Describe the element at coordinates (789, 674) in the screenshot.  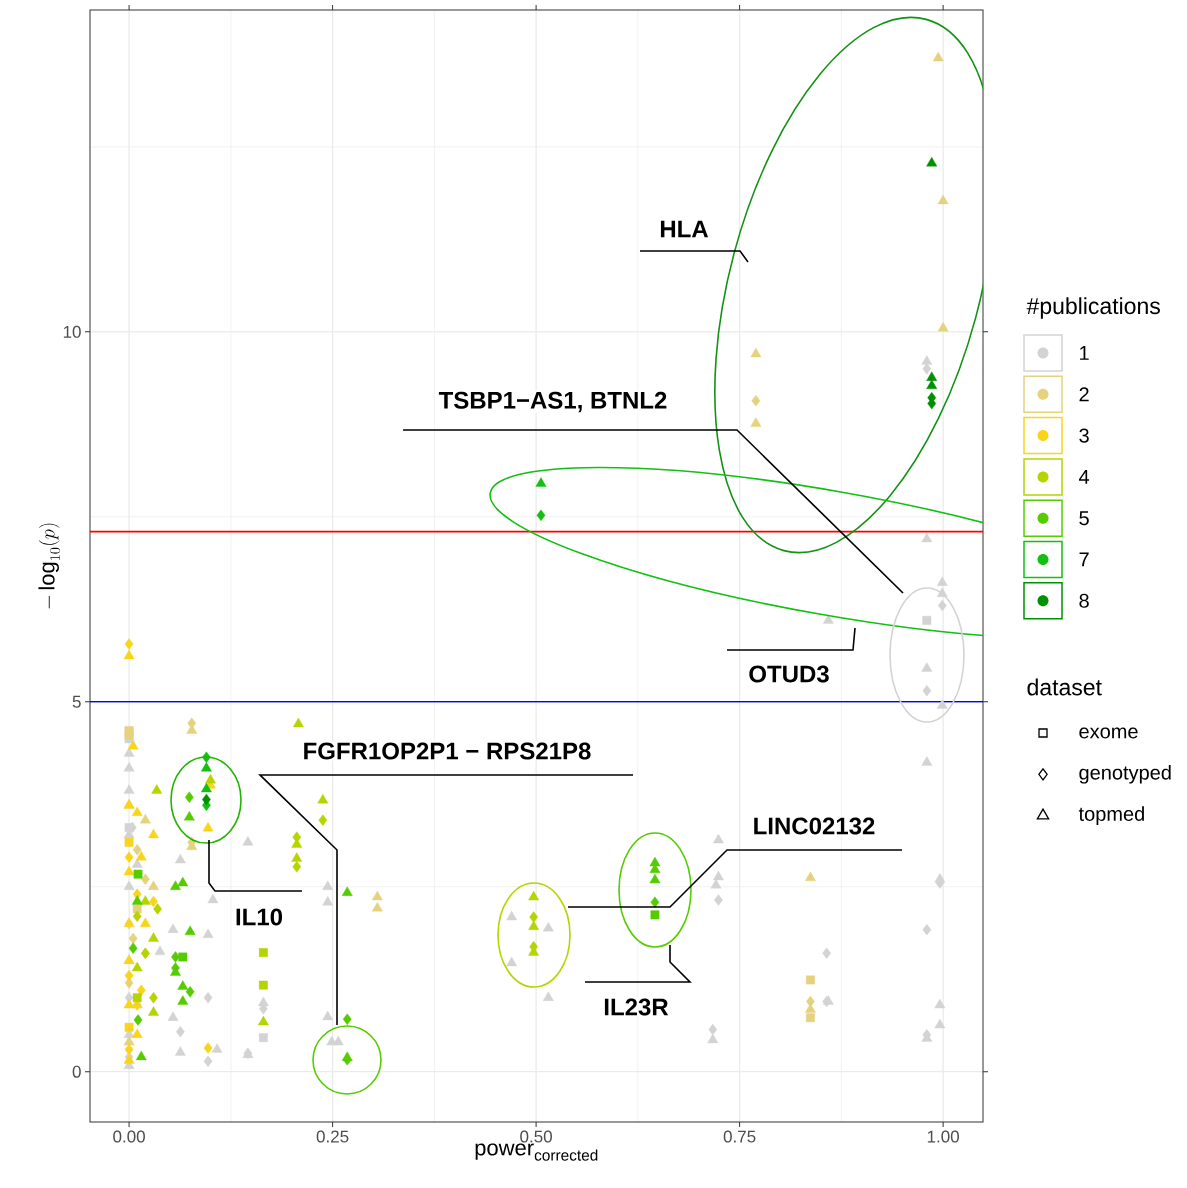
I see `annotation: OTUD3` at that location.